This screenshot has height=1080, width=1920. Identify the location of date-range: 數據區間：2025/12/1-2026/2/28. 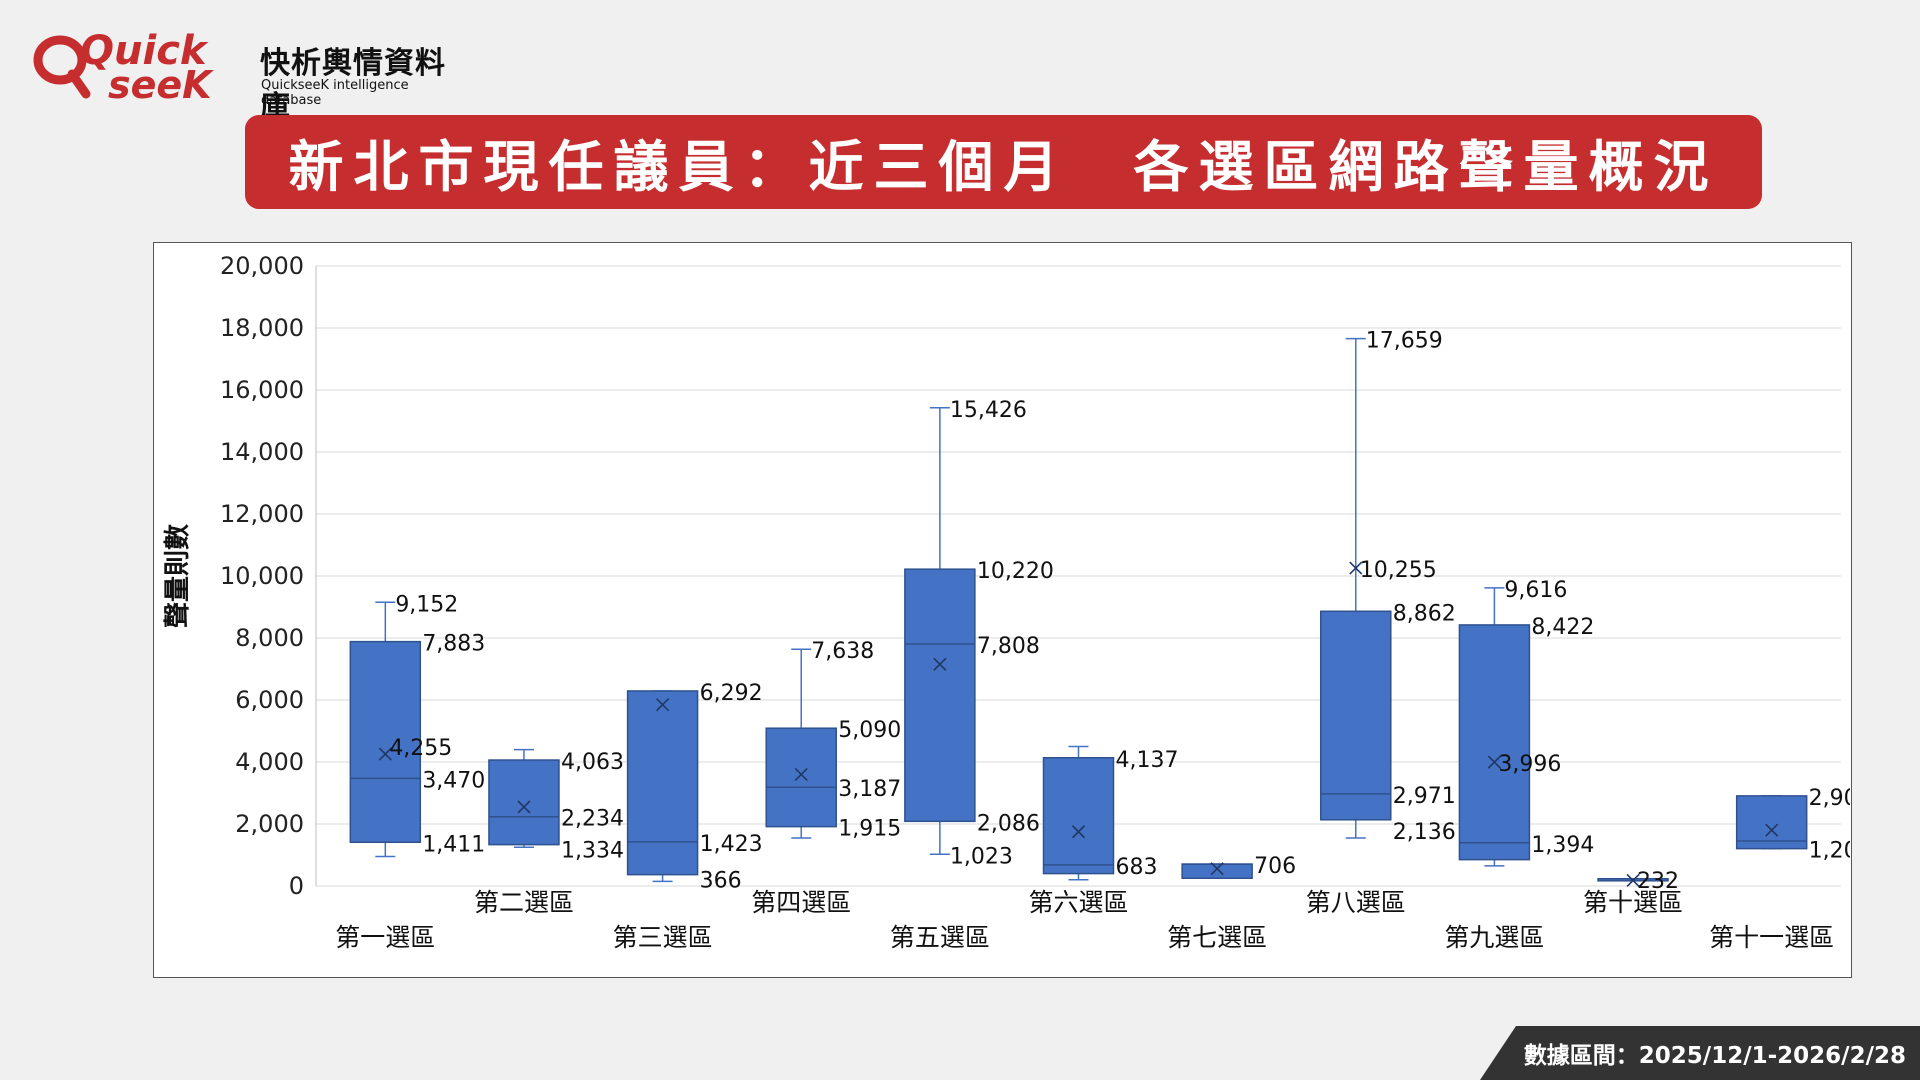
(1714, 1056).